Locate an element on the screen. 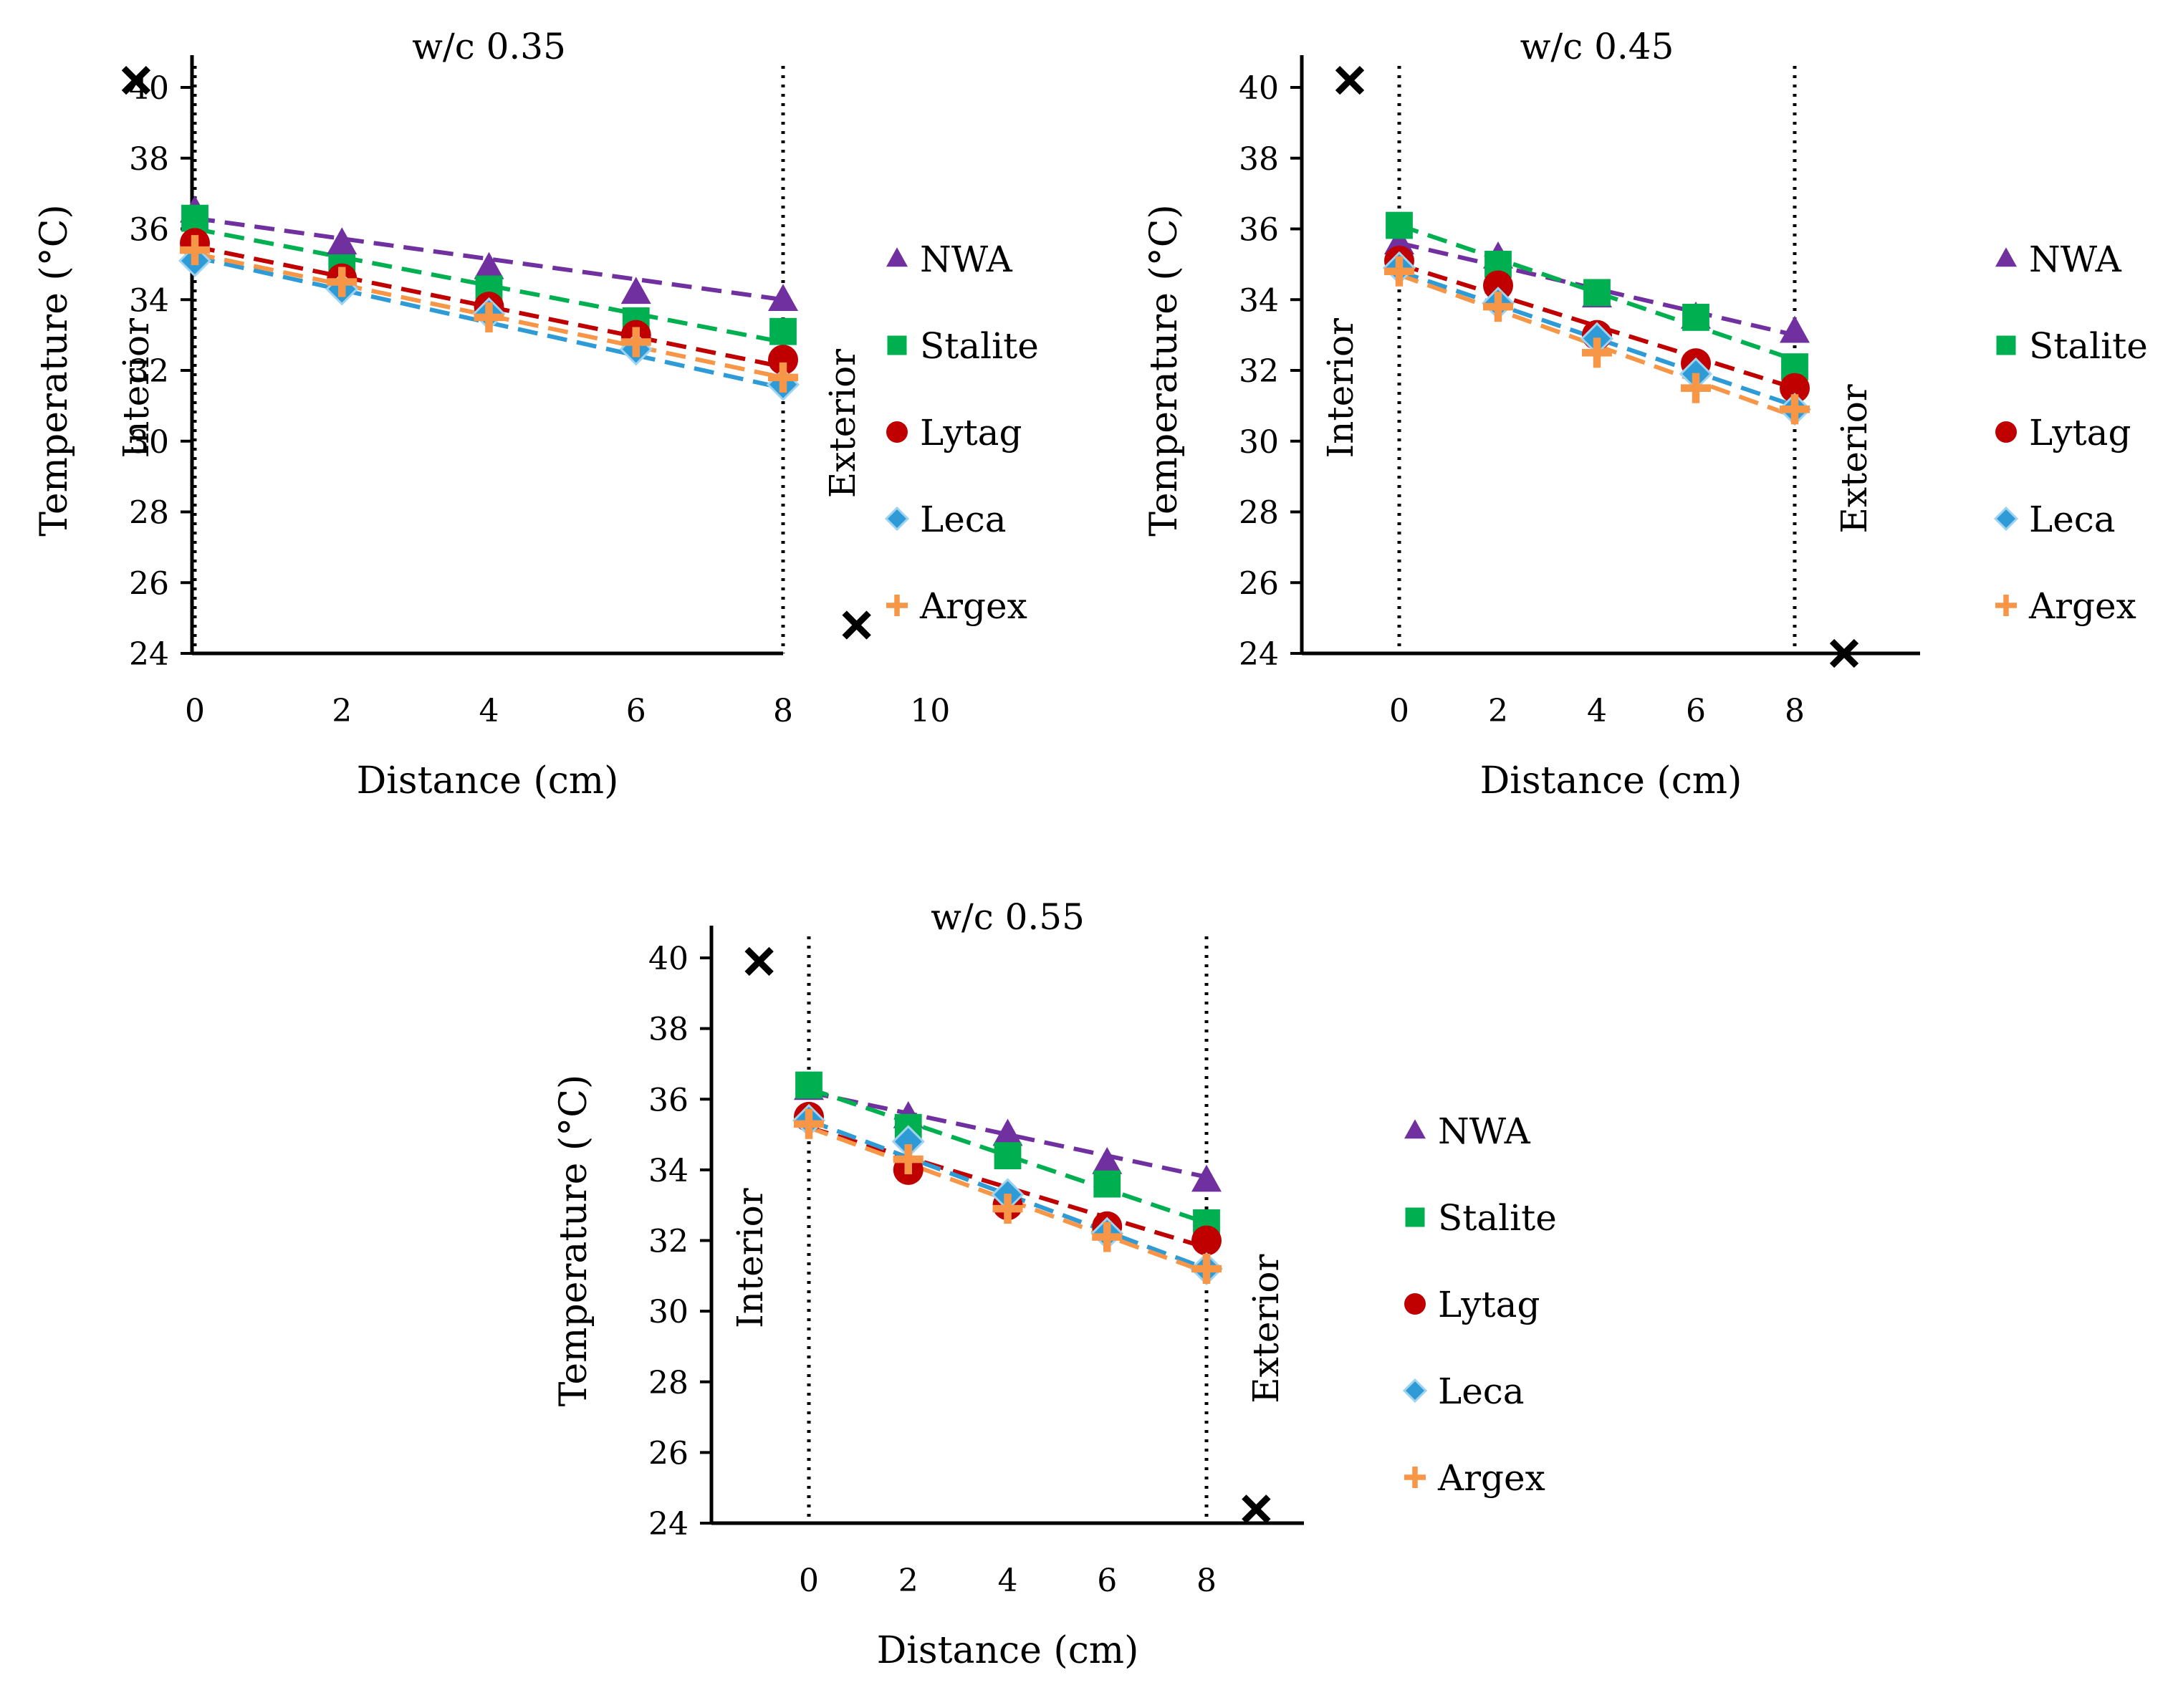 The height and width of the screenshot is (1708, 2173). x-tick-label: 0 is located at coordinates (1399, 711).